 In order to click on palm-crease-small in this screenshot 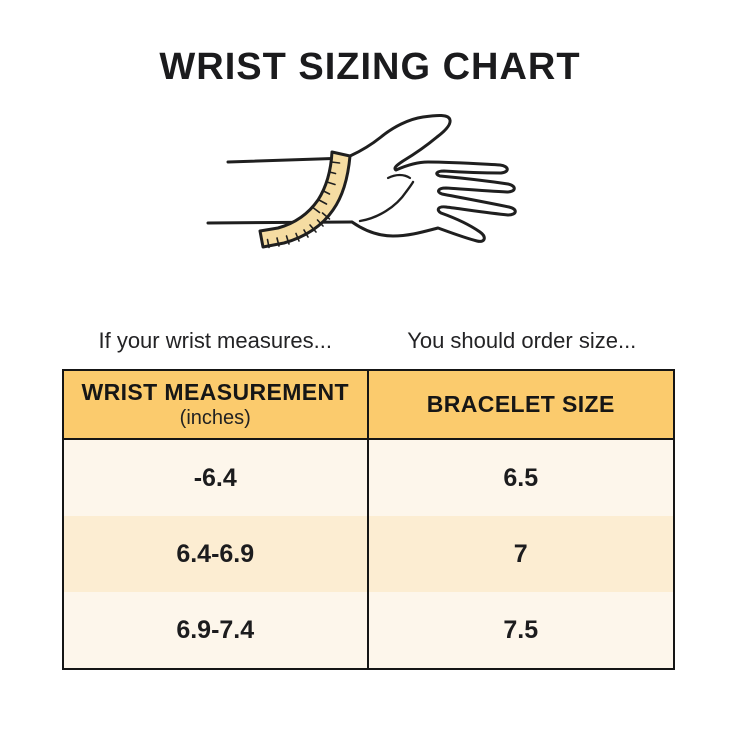, I will do `click(399, 176)`.